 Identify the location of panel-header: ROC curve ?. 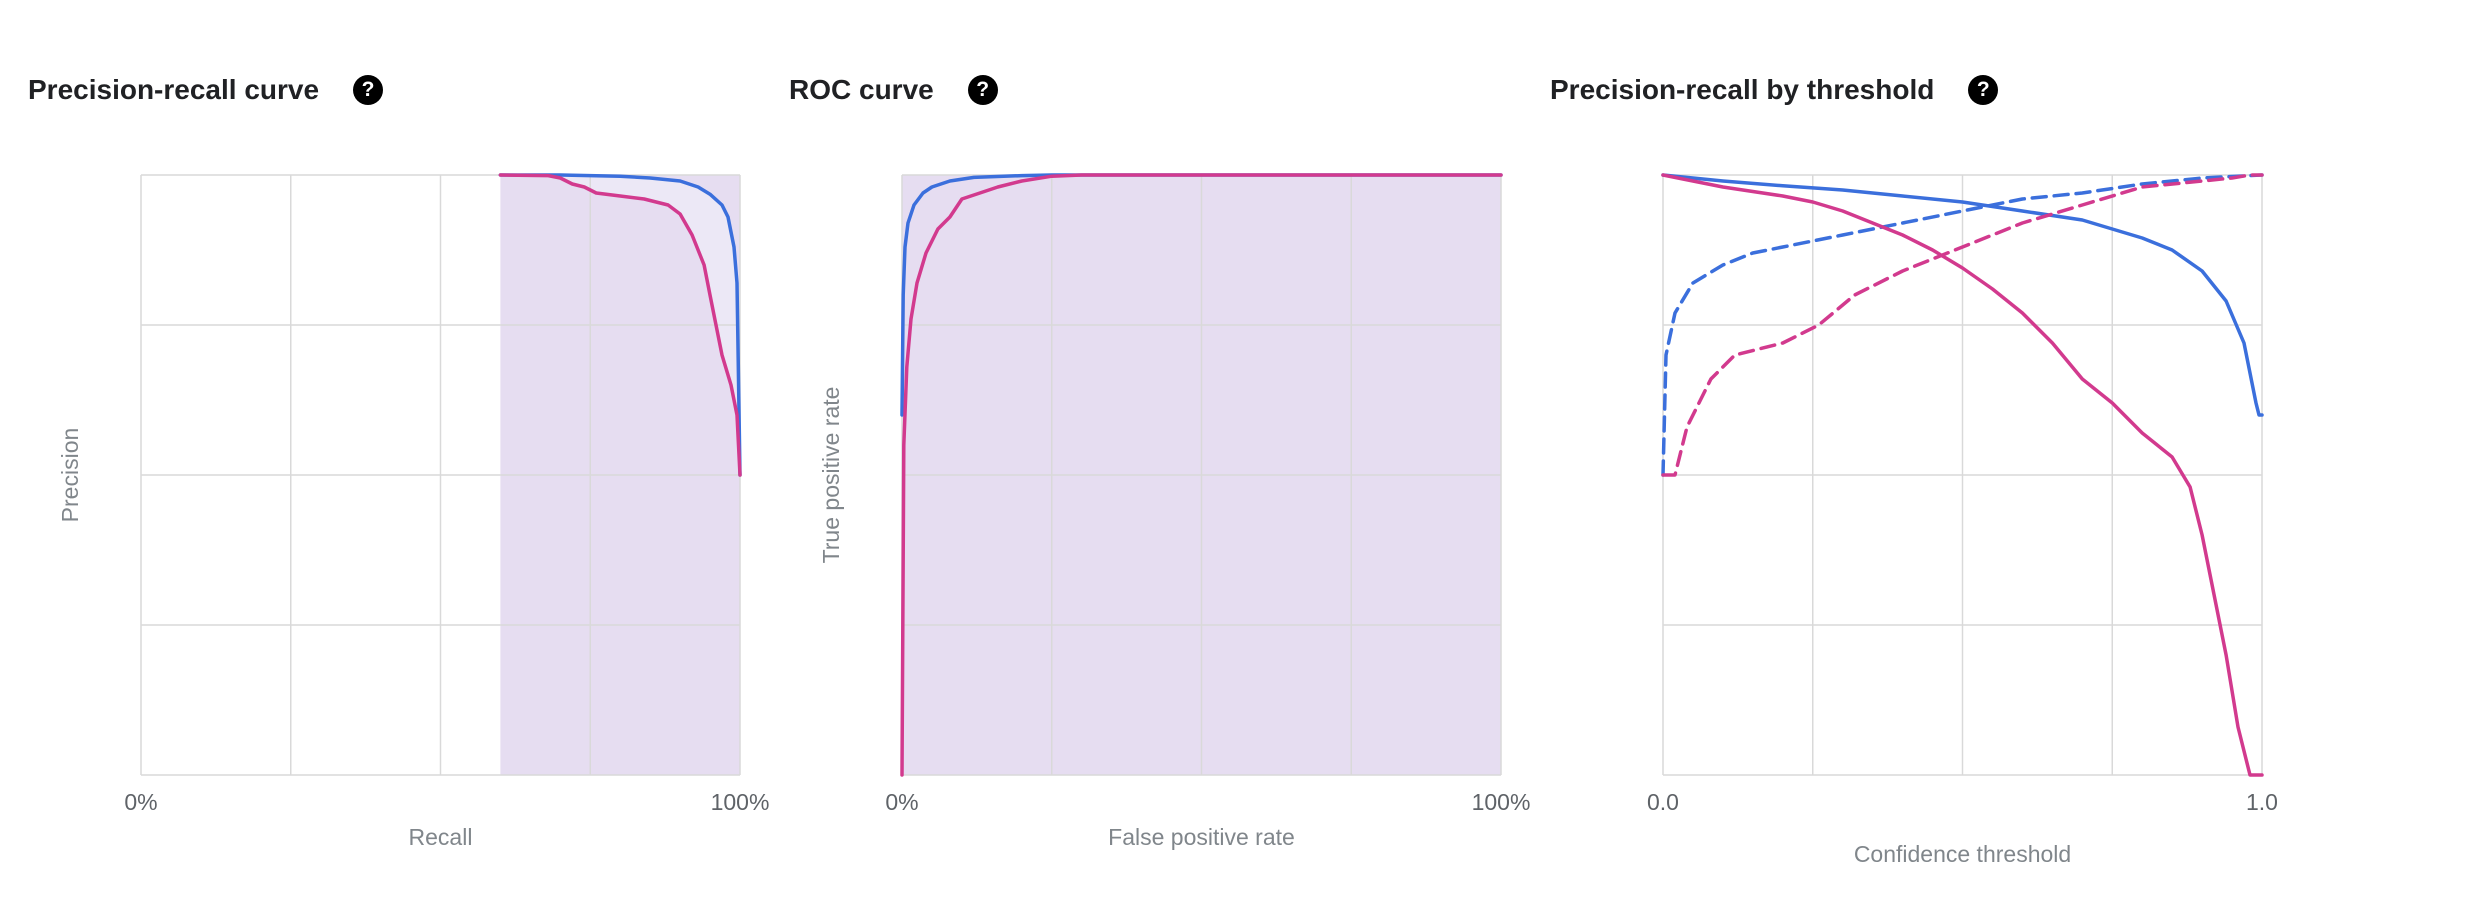
(893, 90).